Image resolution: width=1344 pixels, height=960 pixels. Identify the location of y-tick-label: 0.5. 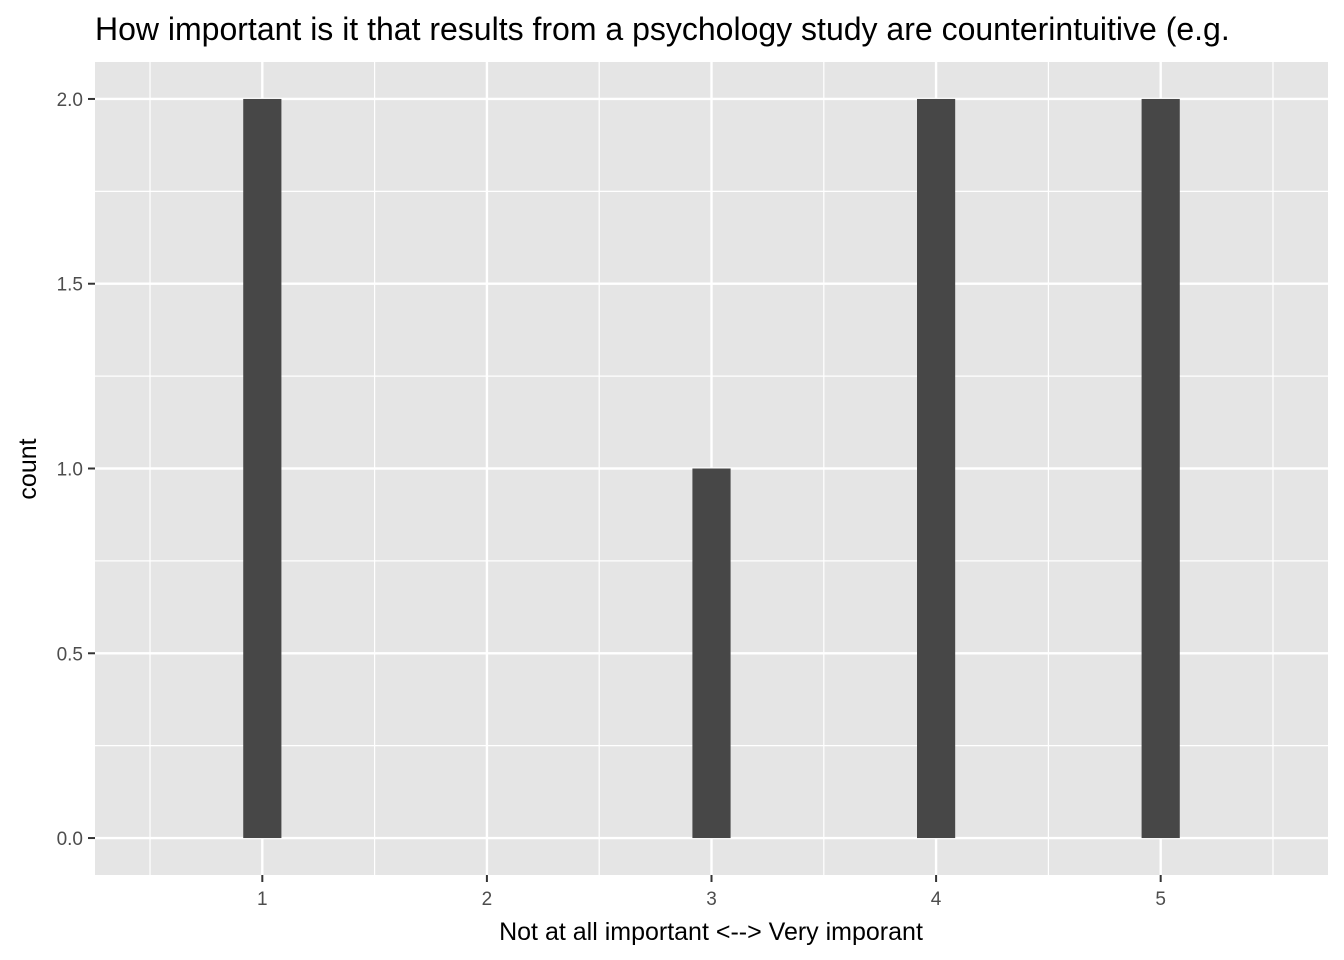
(70, 654).